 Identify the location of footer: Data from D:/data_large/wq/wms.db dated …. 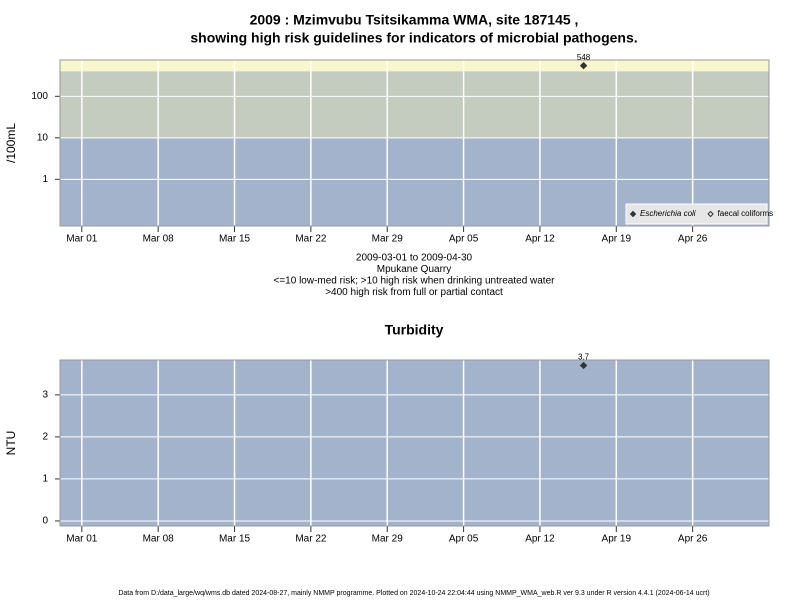
(413, 593).